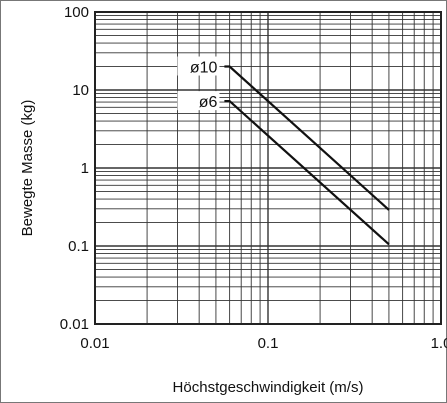 The height and width of the screenshot is (403, 447). Describe the element at coordinates (439, 343) in the screenshot. I see `x-tick-label: 1.0` at that location.